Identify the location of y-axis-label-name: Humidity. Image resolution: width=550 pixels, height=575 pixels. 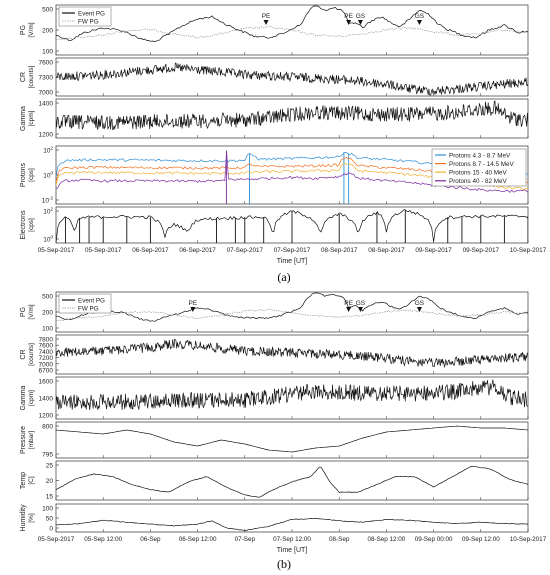
(23, 518).